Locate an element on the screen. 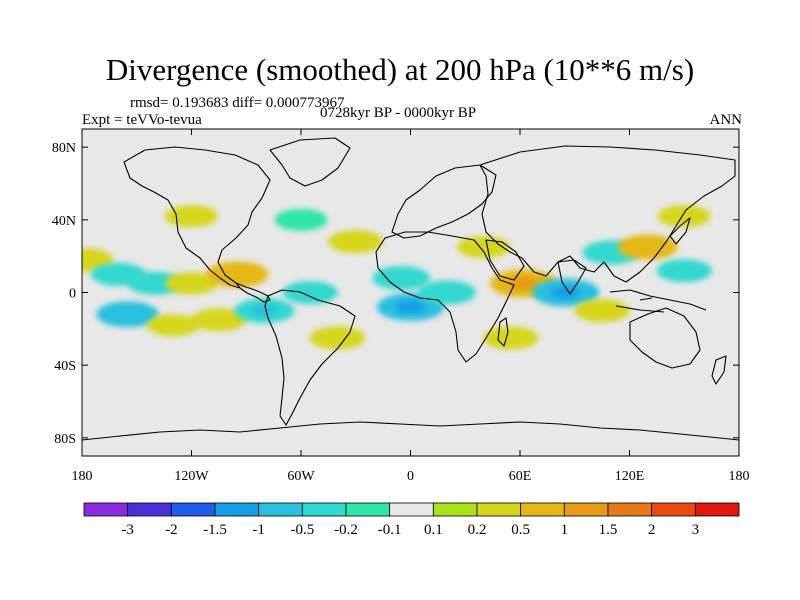  x-tick-label-0: 180 is located at coordinates (82, 476).